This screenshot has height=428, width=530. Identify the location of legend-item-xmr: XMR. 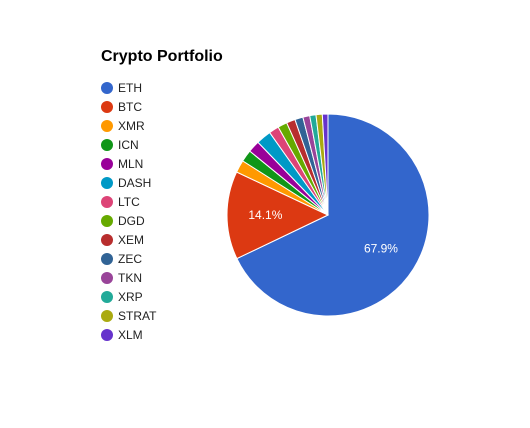
(123, 126).